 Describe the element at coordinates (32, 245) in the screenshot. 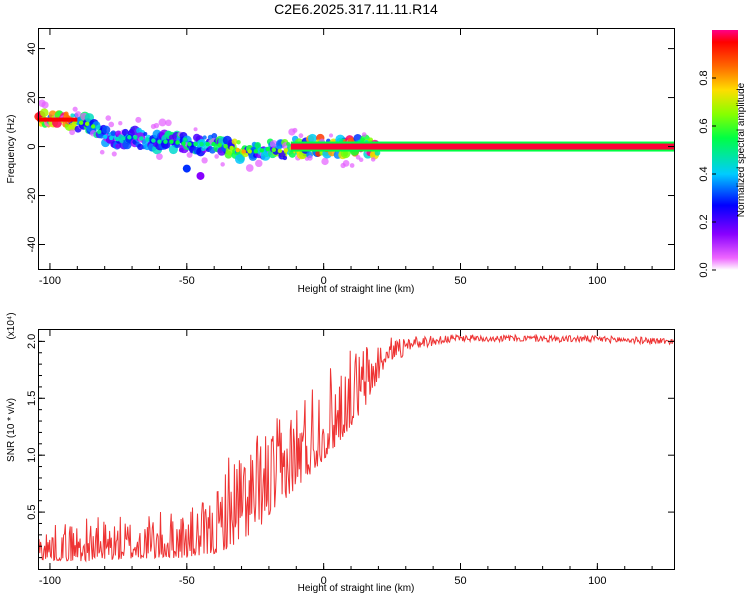

I see `spectrogram-ytick-label: -40` at that location.